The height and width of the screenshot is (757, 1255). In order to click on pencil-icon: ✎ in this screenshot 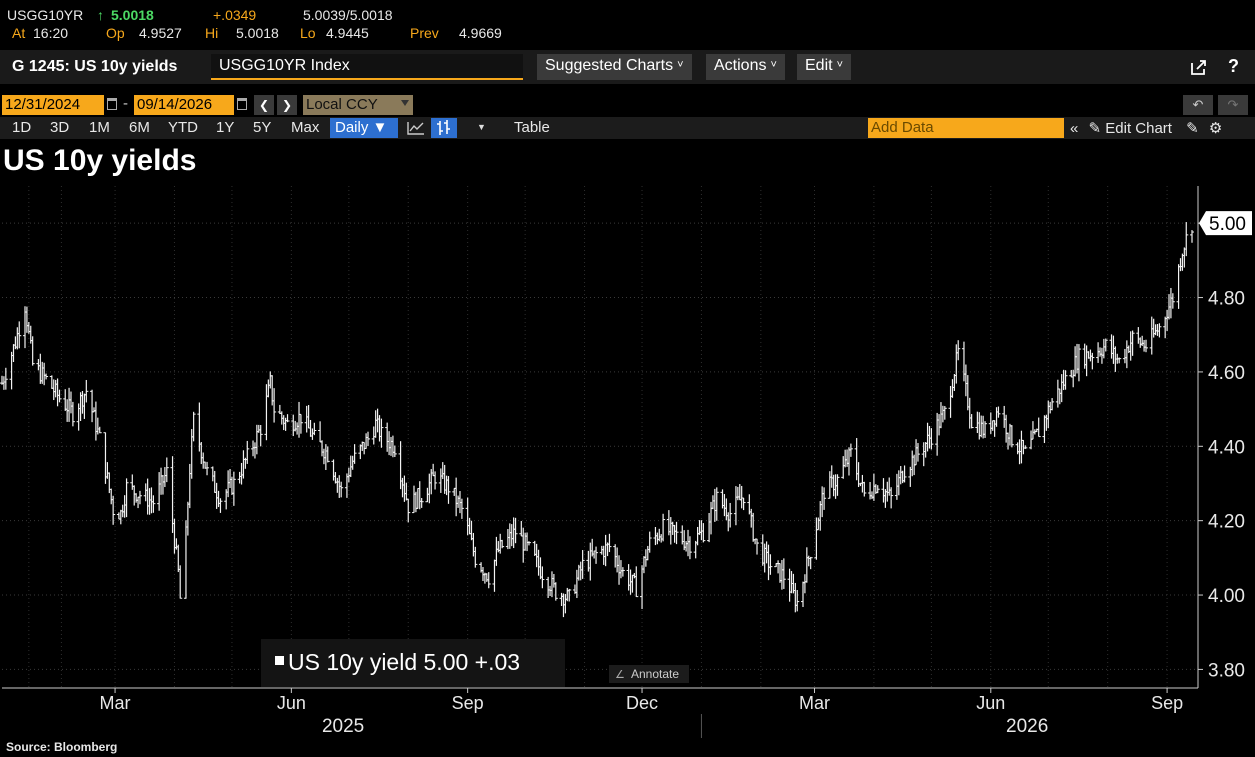, I will do `click(1095, 128)`.